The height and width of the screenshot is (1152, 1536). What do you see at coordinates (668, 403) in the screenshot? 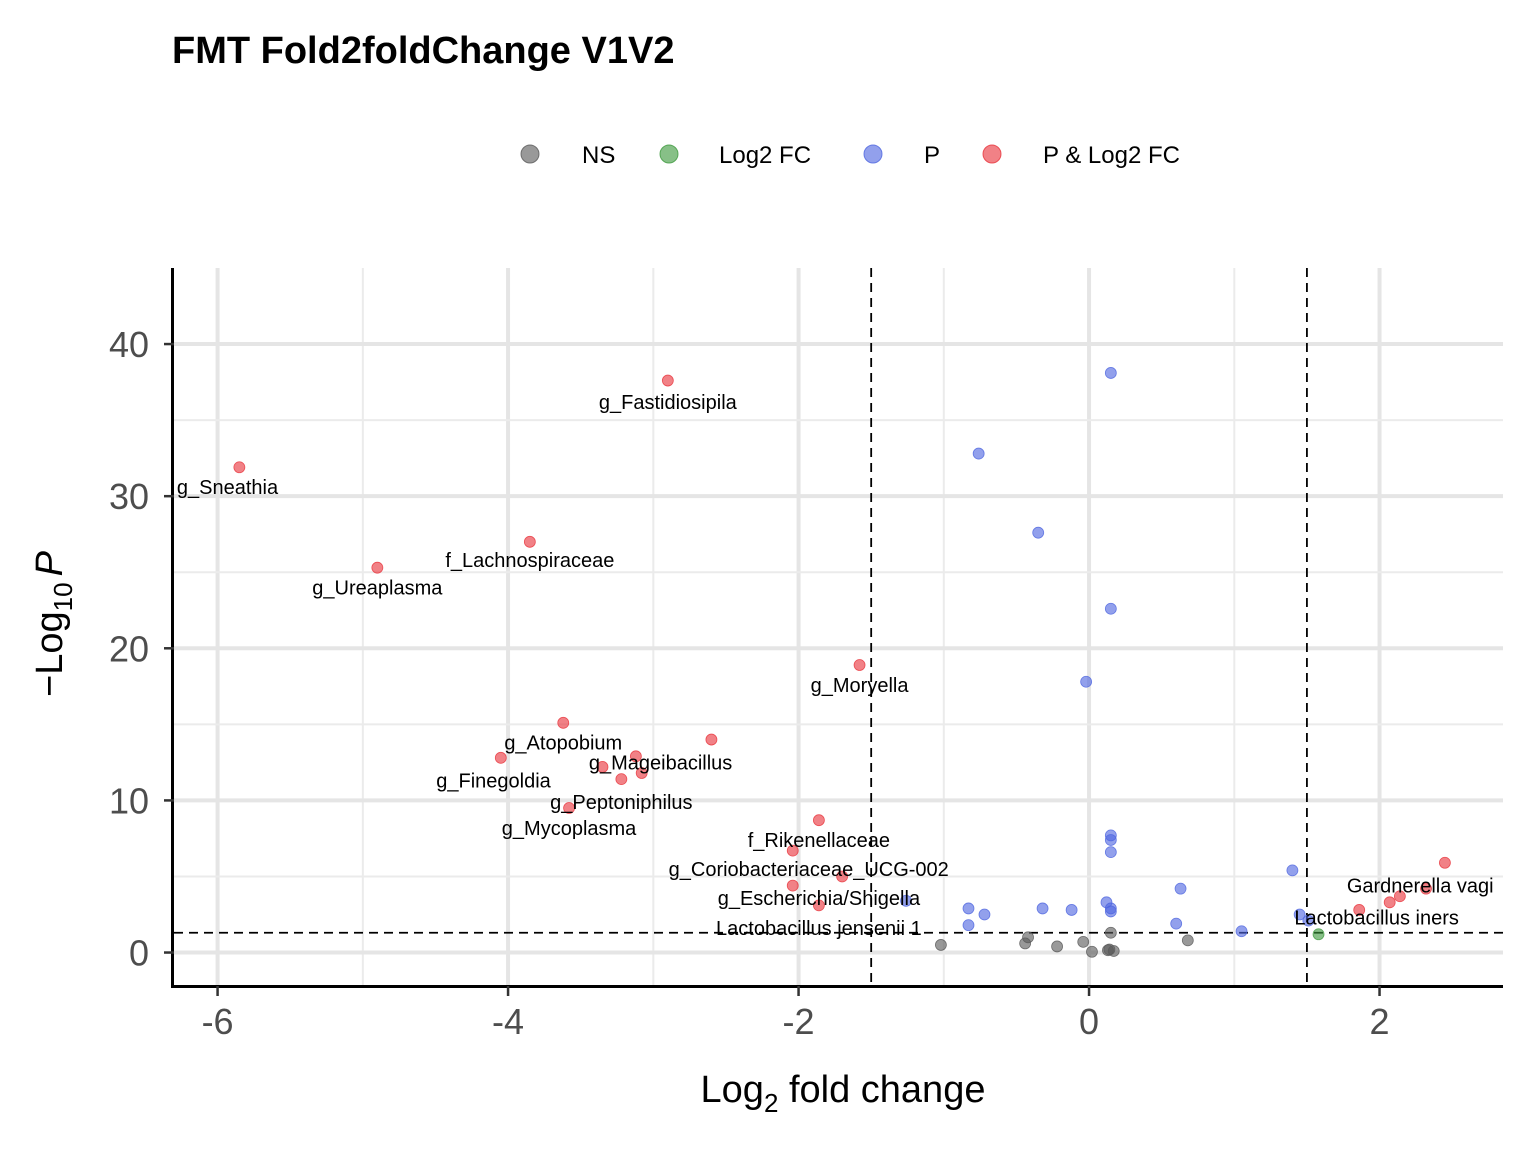
I see `point-label: g_Fastidiosipila` at bounding box center [668, 403].